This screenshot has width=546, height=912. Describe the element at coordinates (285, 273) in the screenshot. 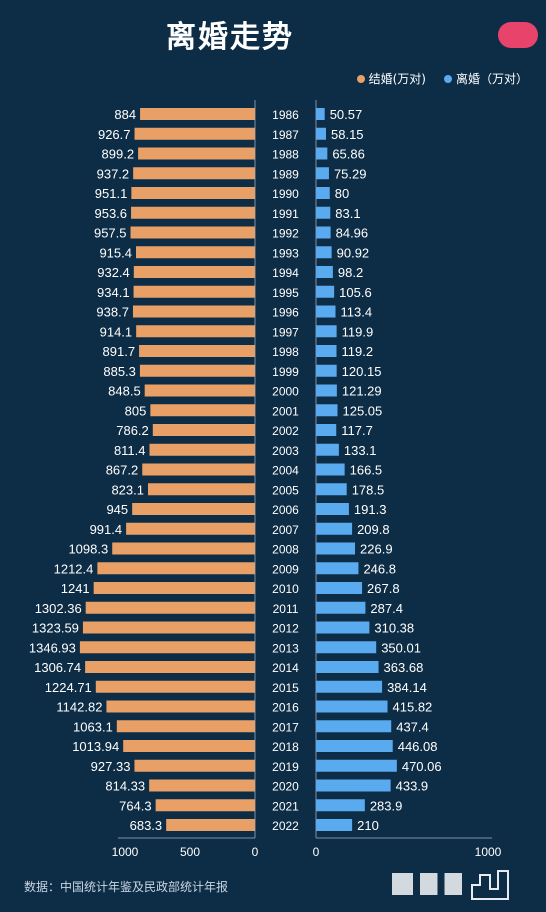

I see `year-label: 1994` at that location.